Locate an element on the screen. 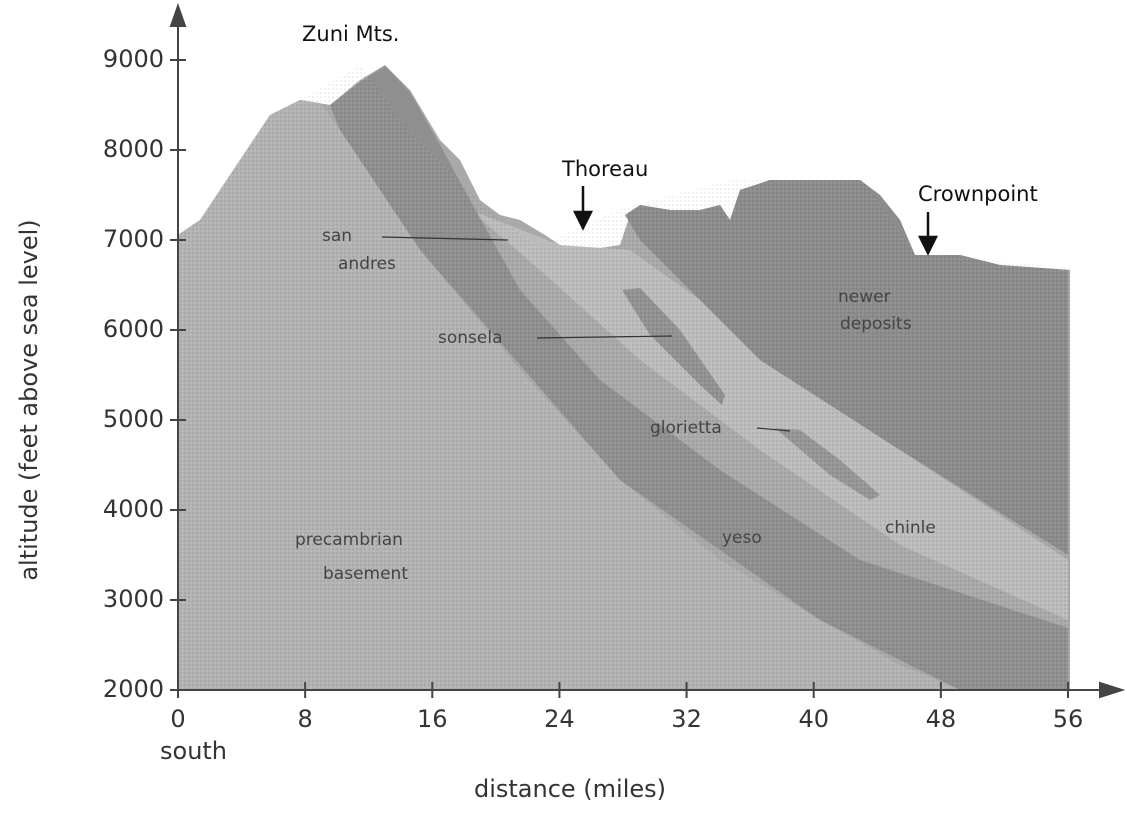 The height and width of the screenshot is (813, 1127). x-tick-label: 24 is located at coordinates (559, 719).